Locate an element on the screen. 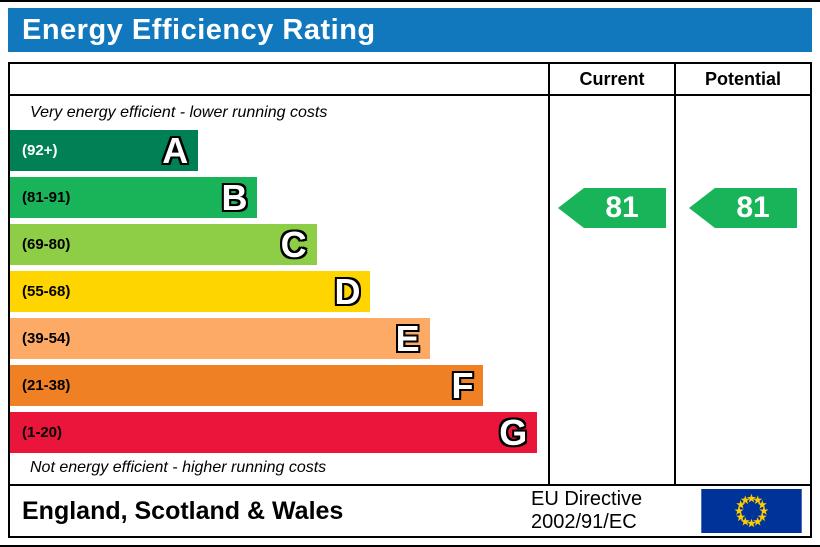 This screenshot has height=547, width=820. current-rating-arrow: 81 is located at coordinates (612, 208).